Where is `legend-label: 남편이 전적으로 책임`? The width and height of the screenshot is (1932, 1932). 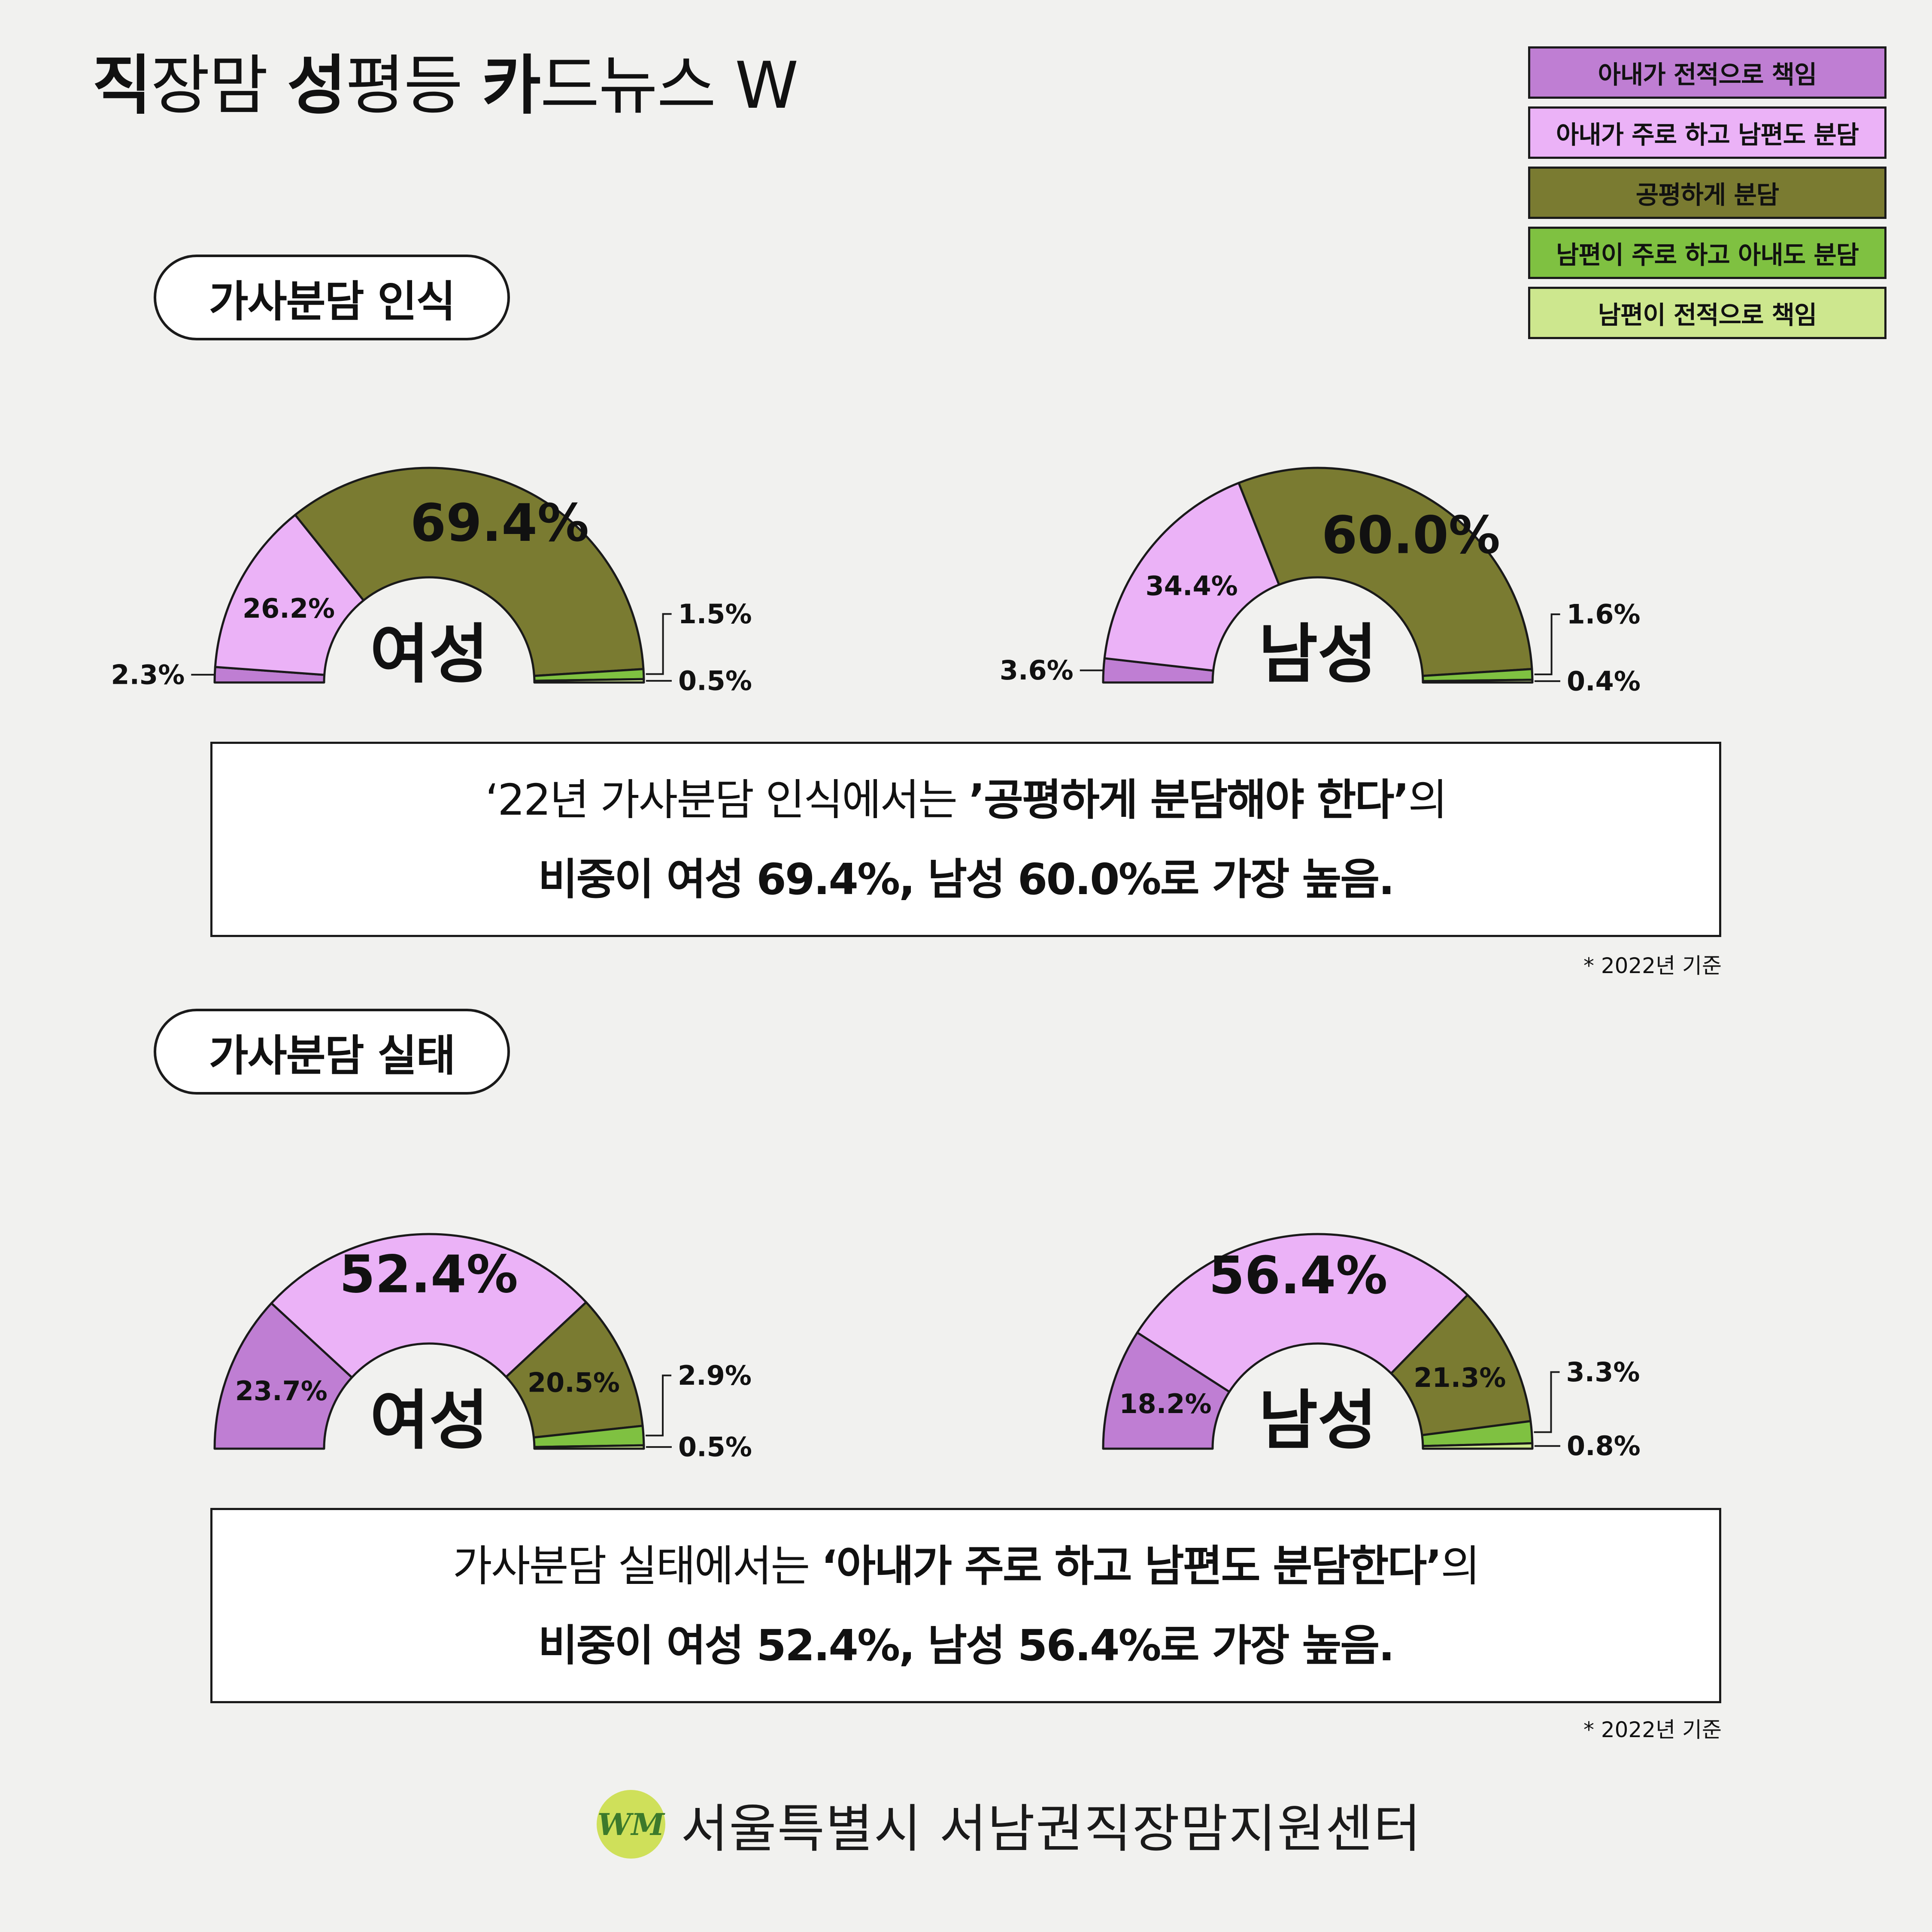
legend-label: 남편이 전적으로 책임 is located at coordinates (1707, 315).